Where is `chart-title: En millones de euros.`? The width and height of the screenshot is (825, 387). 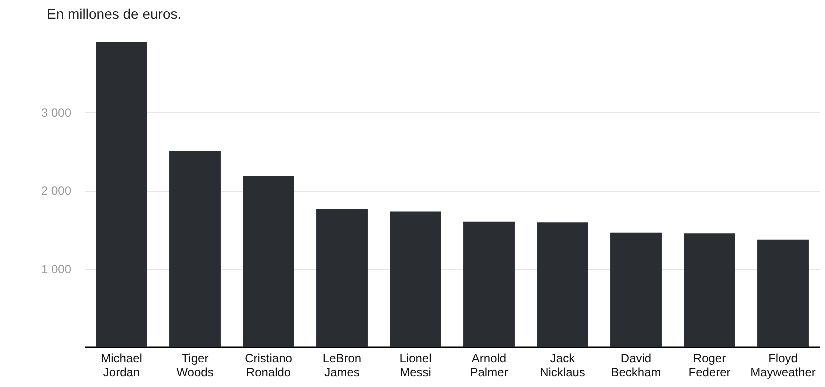
chart-title: En millones de euros. is located at coordinates (114, 14).